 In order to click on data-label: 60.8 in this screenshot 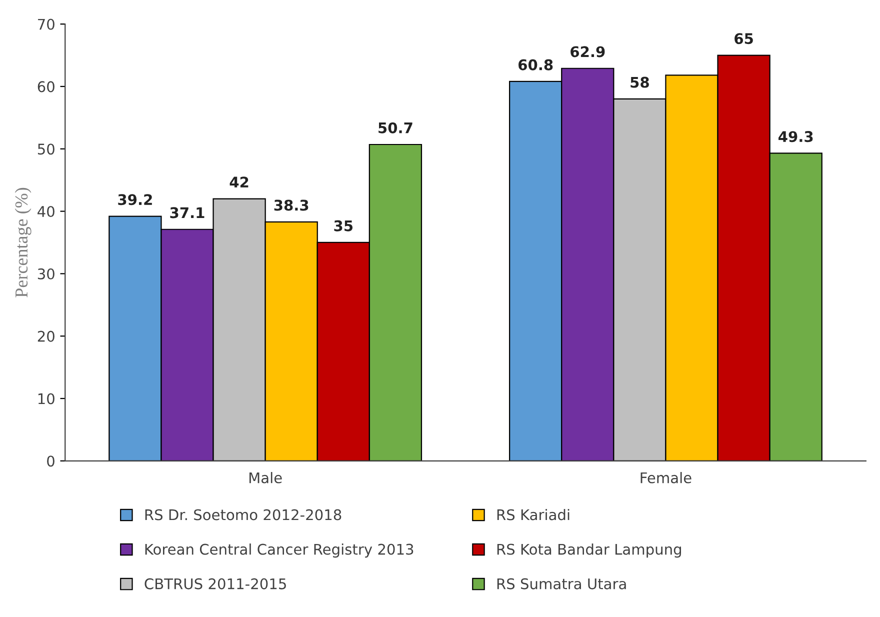, I will do `click(535, 64)`.